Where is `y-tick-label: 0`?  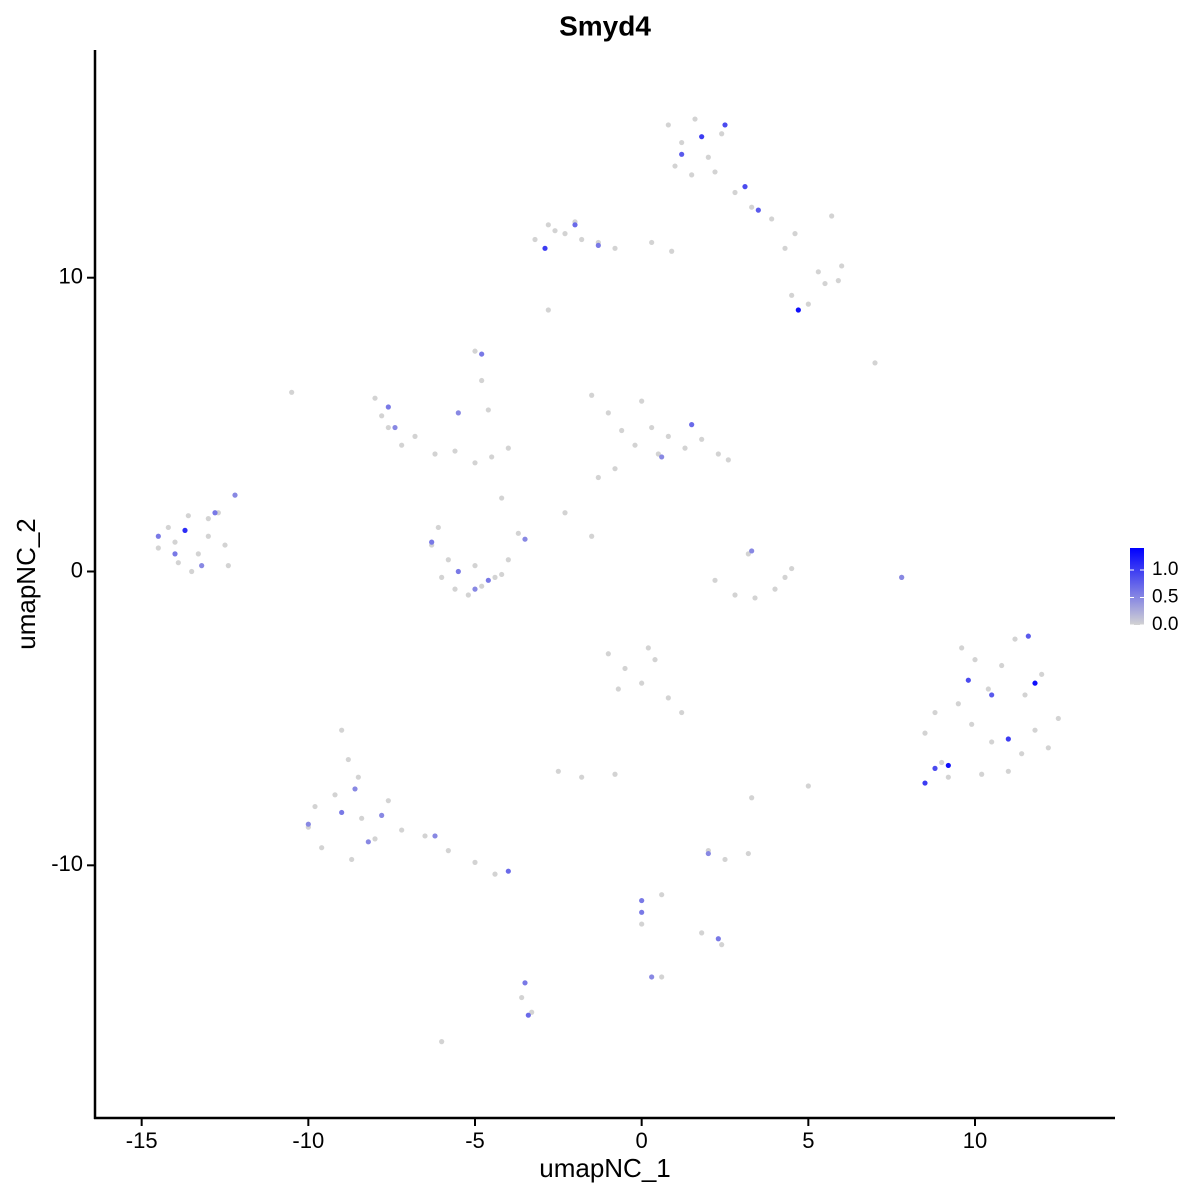
y-tick-label: 0 is located at coordinates (77, 569).